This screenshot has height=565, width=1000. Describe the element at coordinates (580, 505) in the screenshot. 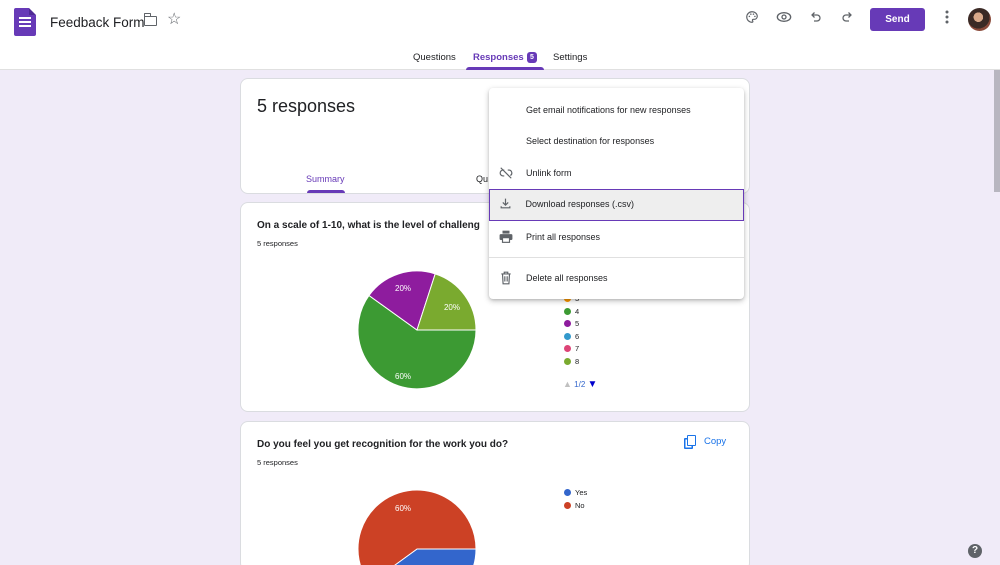

I see `legend-label: No` at that location.